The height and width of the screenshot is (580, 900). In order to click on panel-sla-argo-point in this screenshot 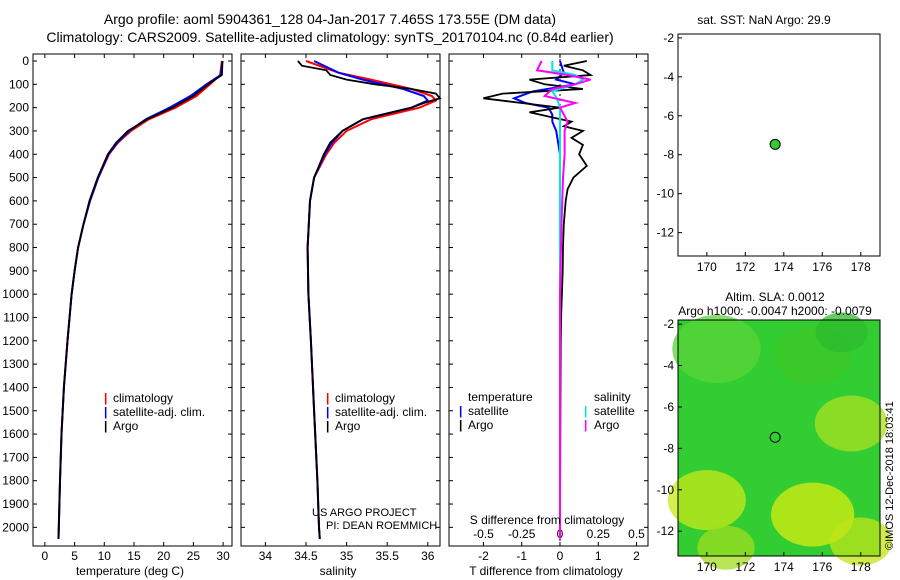, I will do `click(775, 437)`.